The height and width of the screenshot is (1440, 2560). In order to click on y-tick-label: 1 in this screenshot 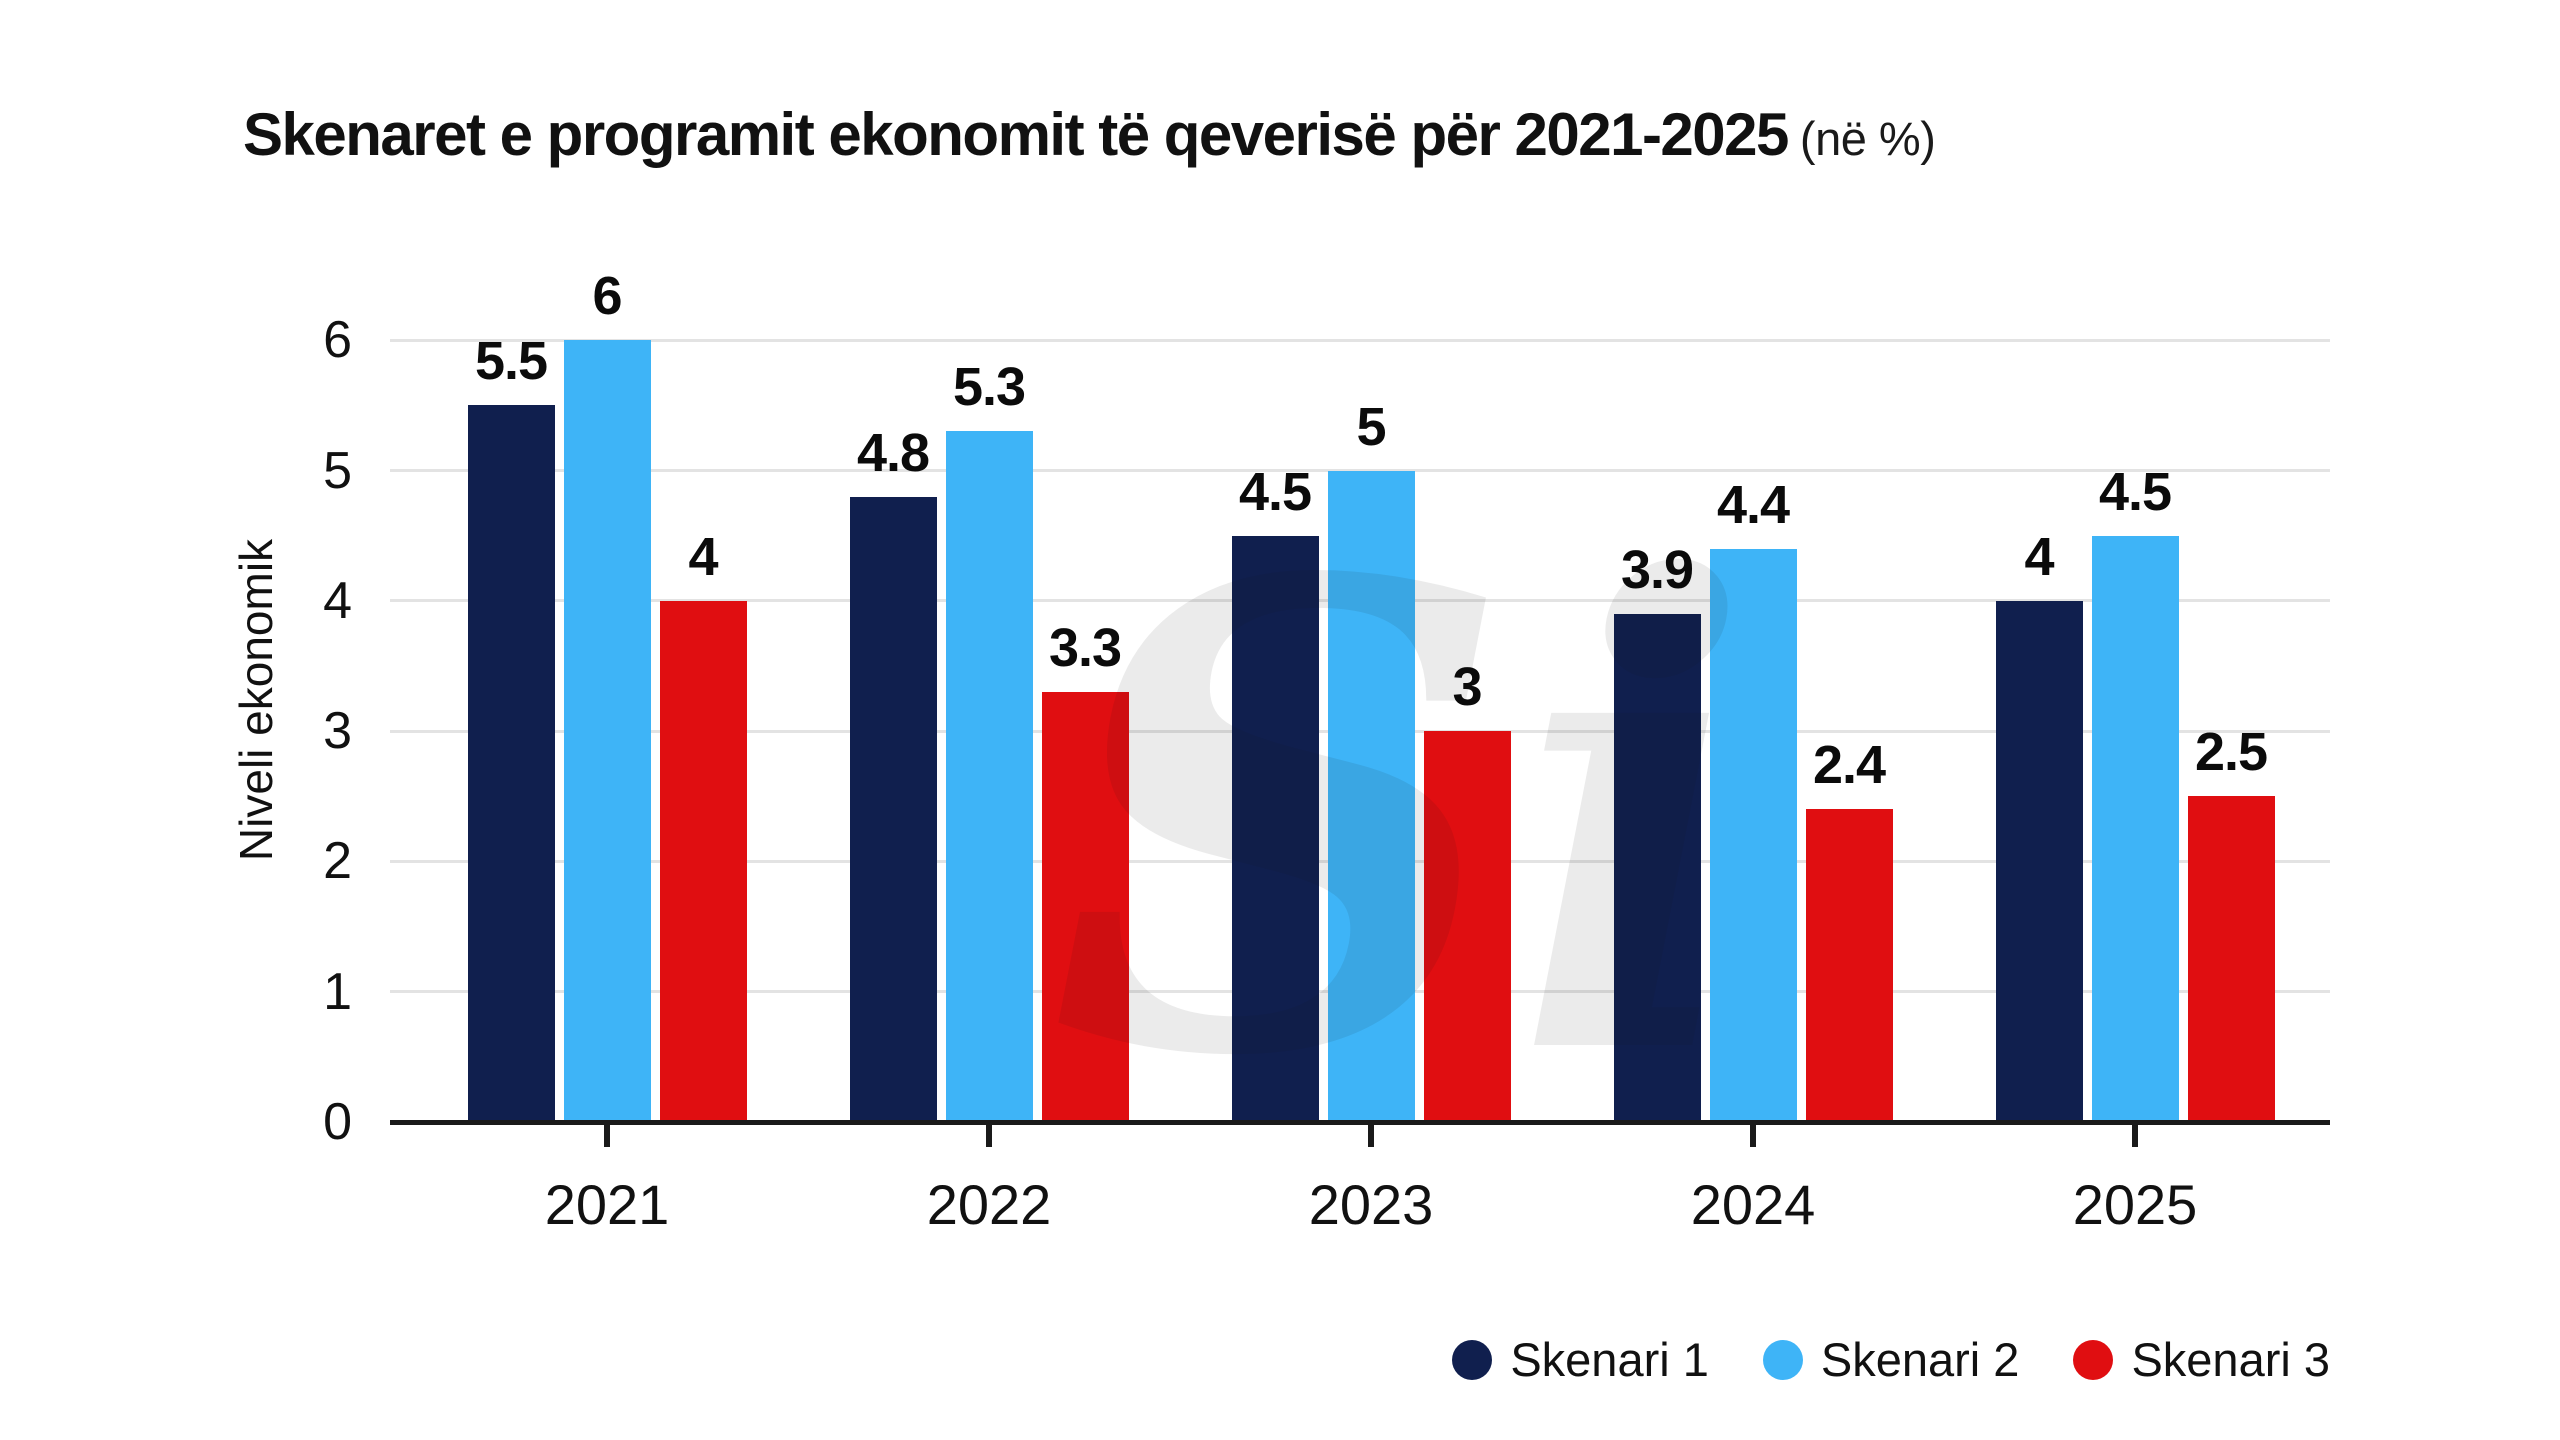, I will do `click(337, 991)`.